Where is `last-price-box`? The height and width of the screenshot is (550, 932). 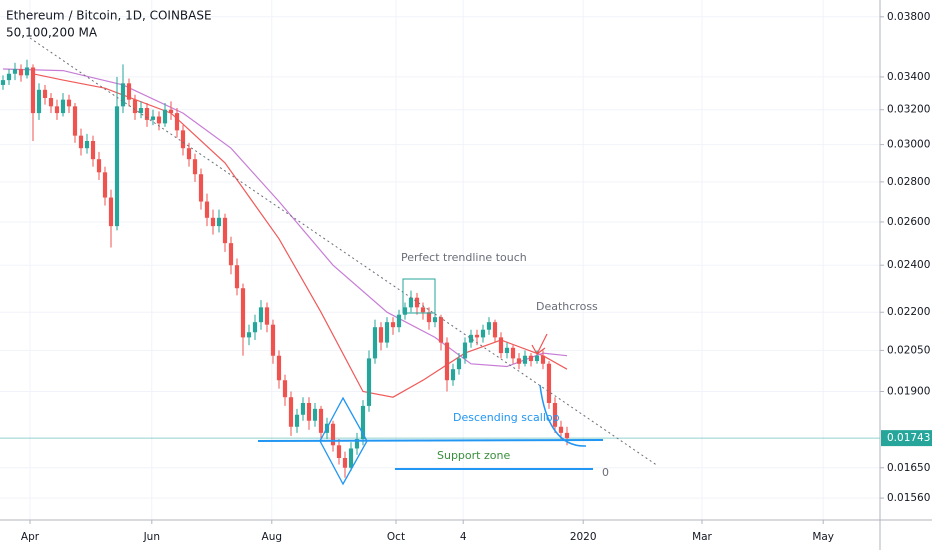
last-price-box is located at coordinates (906, 438).